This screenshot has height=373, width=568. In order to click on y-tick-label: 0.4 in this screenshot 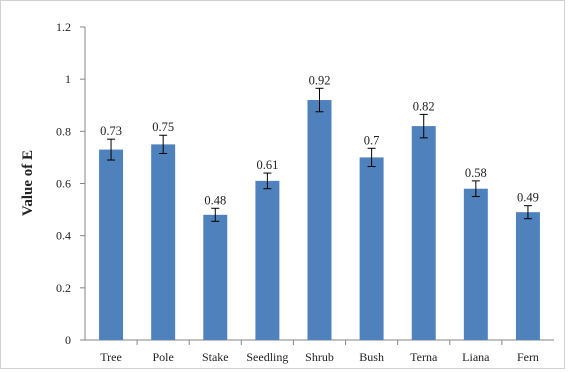, I will do `click(63, 236)`.